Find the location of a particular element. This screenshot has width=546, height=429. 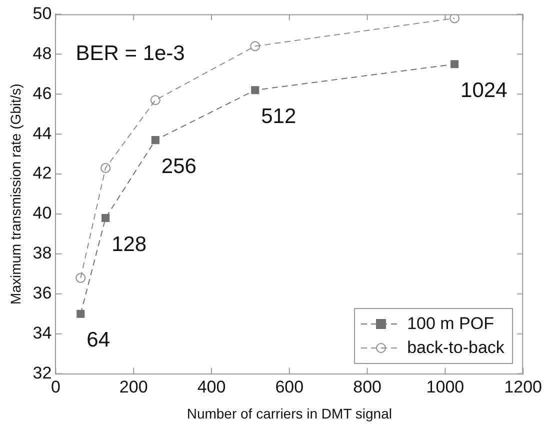

y-tick-label: 34 is located at coordinates (42, 333).